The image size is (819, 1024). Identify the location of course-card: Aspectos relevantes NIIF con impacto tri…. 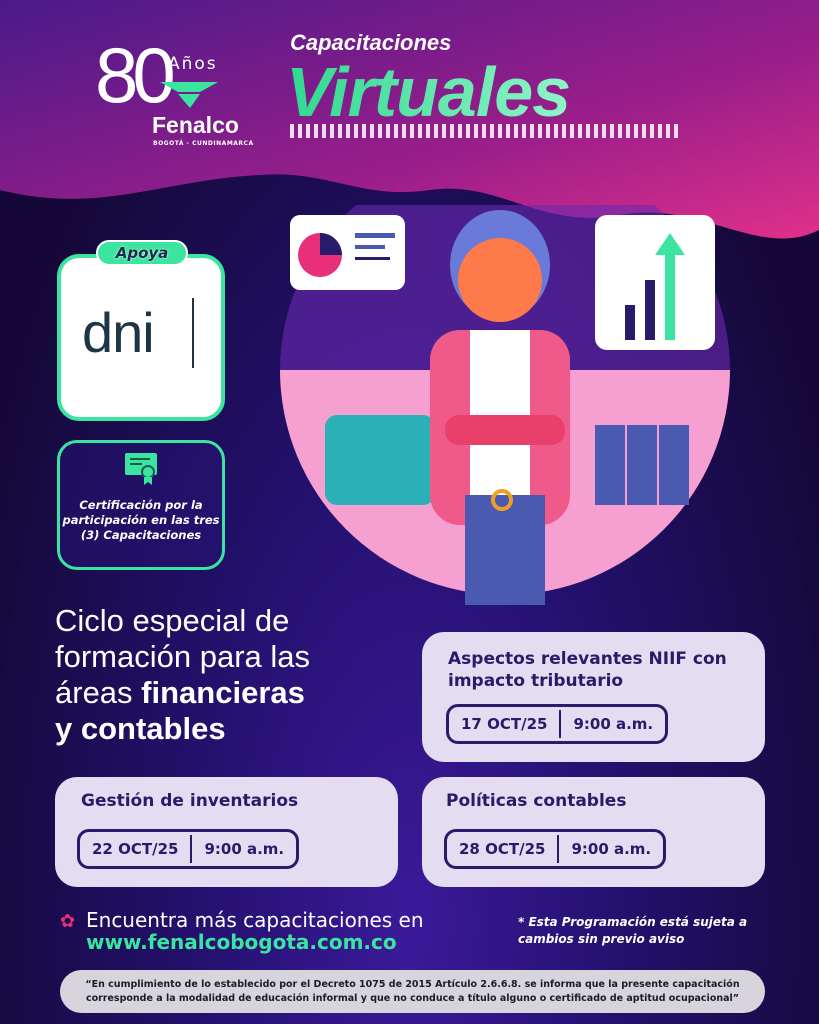
(593, 697).